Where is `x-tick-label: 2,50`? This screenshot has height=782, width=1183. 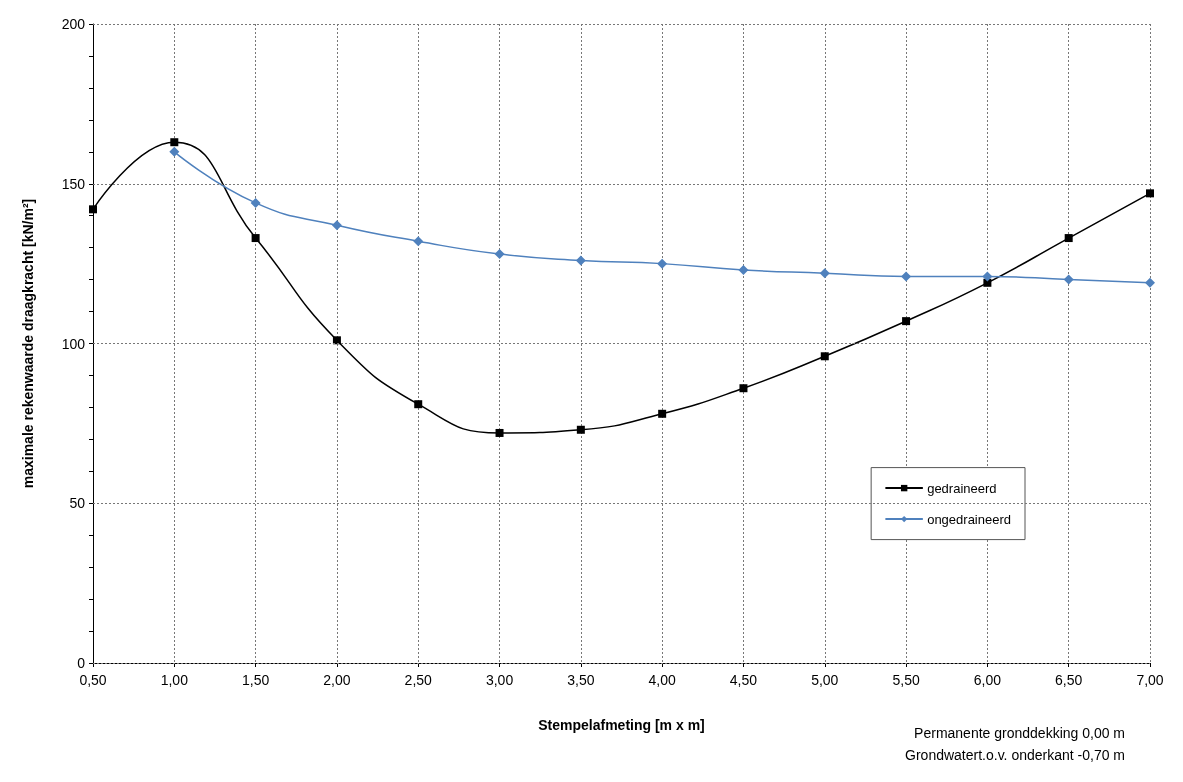
x-tick-label: 2,50 is located at coordinates (418, 680).